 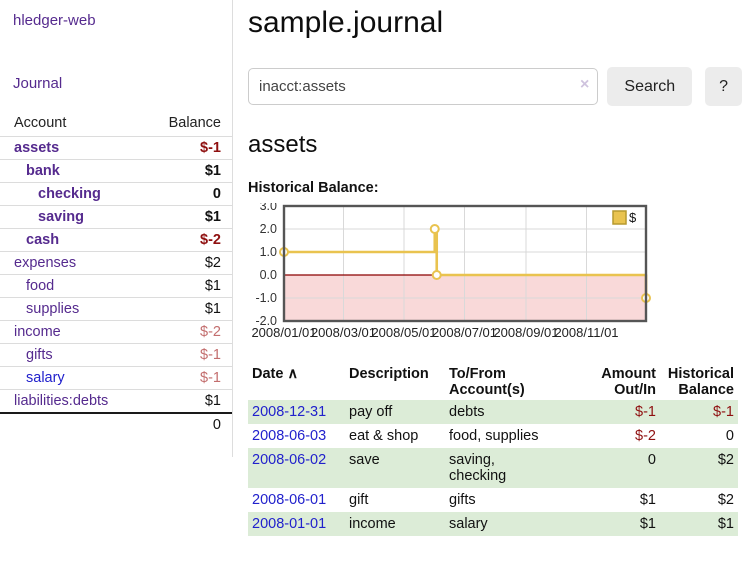 What do you see at coordinates (725, 524) in the screenshot?
I see `transaction-balance-cell: $1` at bounding box center [725, 524].